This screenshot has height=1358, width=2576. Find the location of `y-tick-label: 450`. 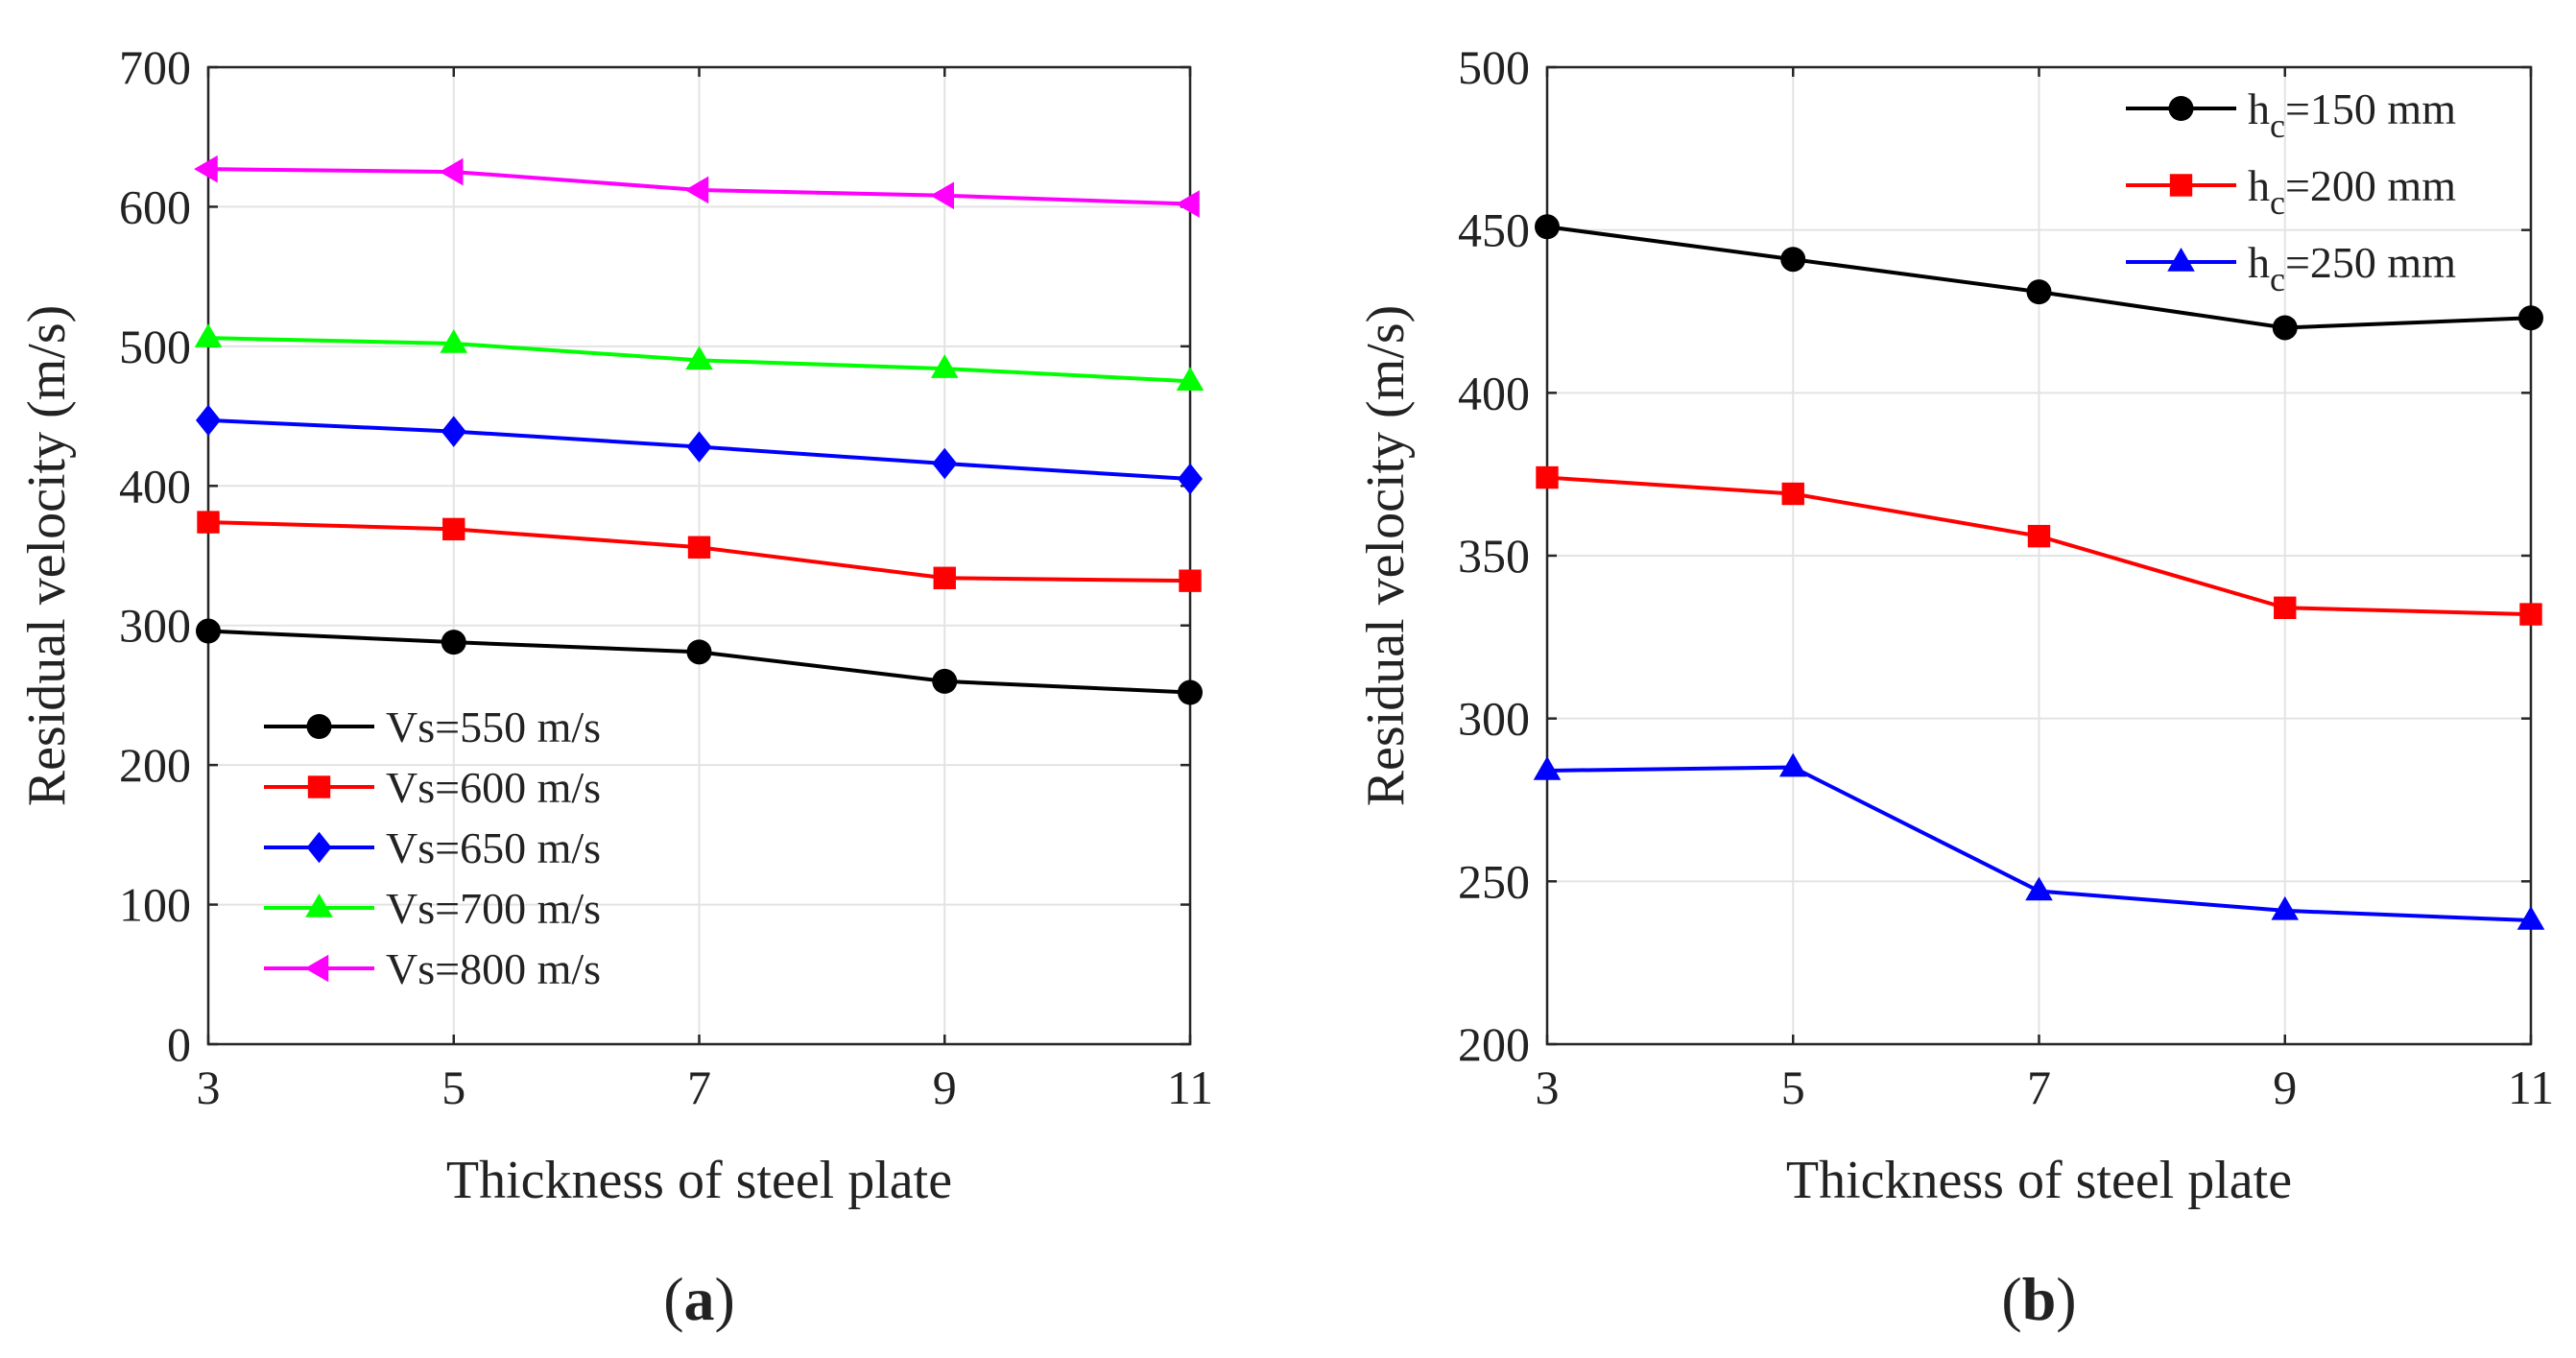

y-tick-label: 450 is located at coordinates (1494, 230).